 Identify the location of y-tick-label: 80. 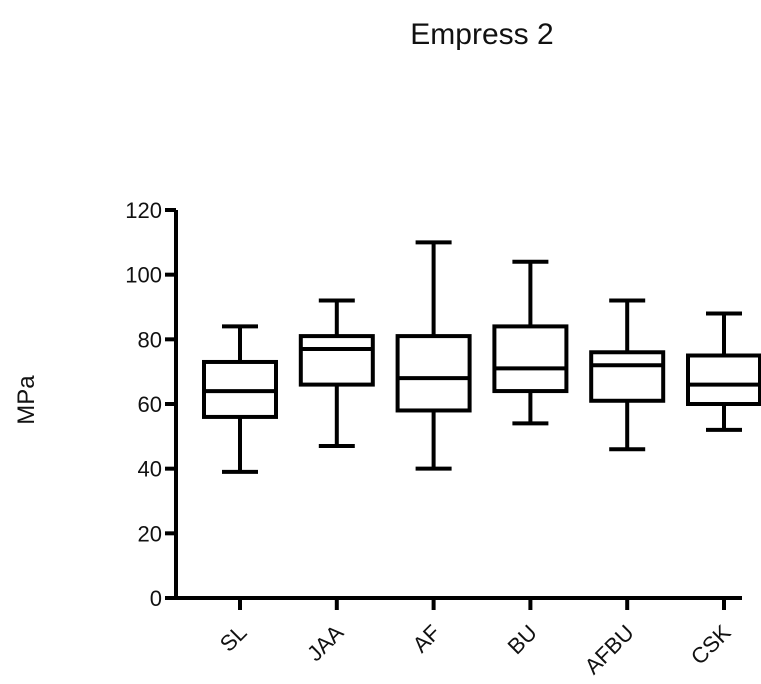
(150, 339).